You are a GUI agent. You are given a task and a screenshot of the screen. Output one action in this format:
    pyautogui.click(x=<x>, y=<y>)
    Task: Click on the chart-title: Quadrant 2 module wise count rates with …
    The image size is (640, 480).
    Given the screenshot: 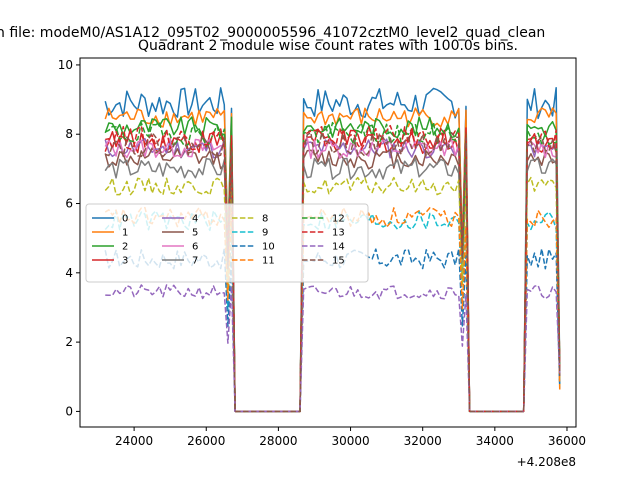 What is the action you would take?
    pyautogui.click(x=328, y=46)
    